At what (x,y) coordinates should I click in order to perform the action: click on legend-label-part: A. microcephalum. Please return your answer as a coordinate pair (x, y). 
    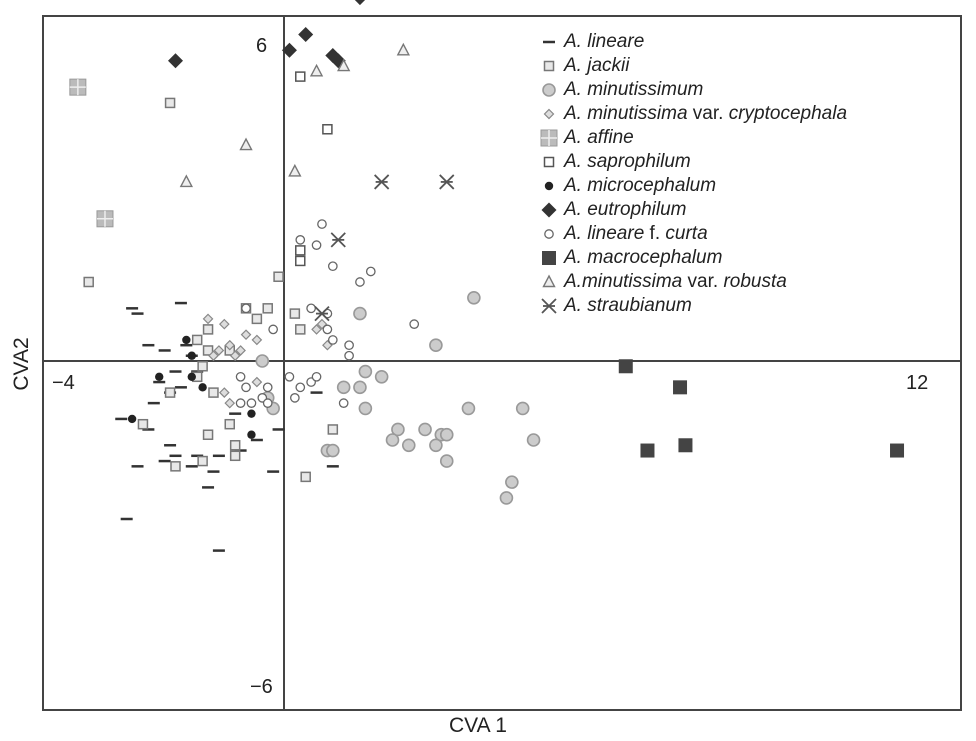
    Looking at the image, I should click on (640, 185).